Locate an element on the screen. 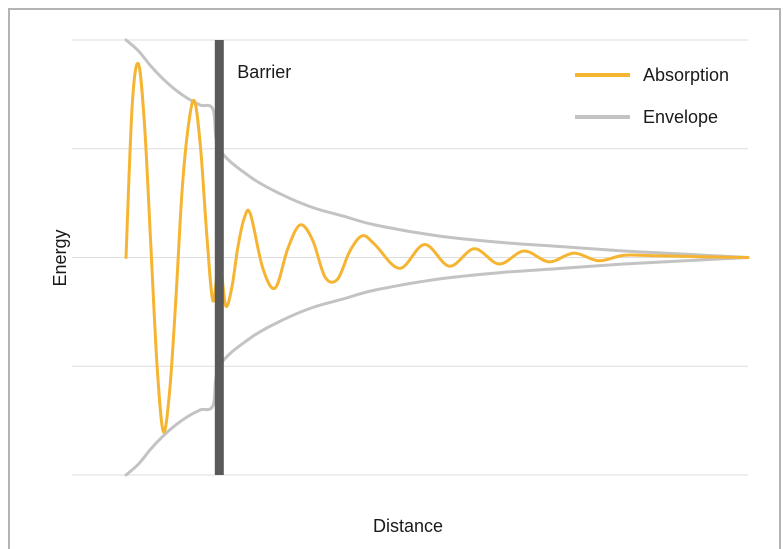 This screenshot has width=783, height=549. barrier-bar is located at coordinates (219, 257).